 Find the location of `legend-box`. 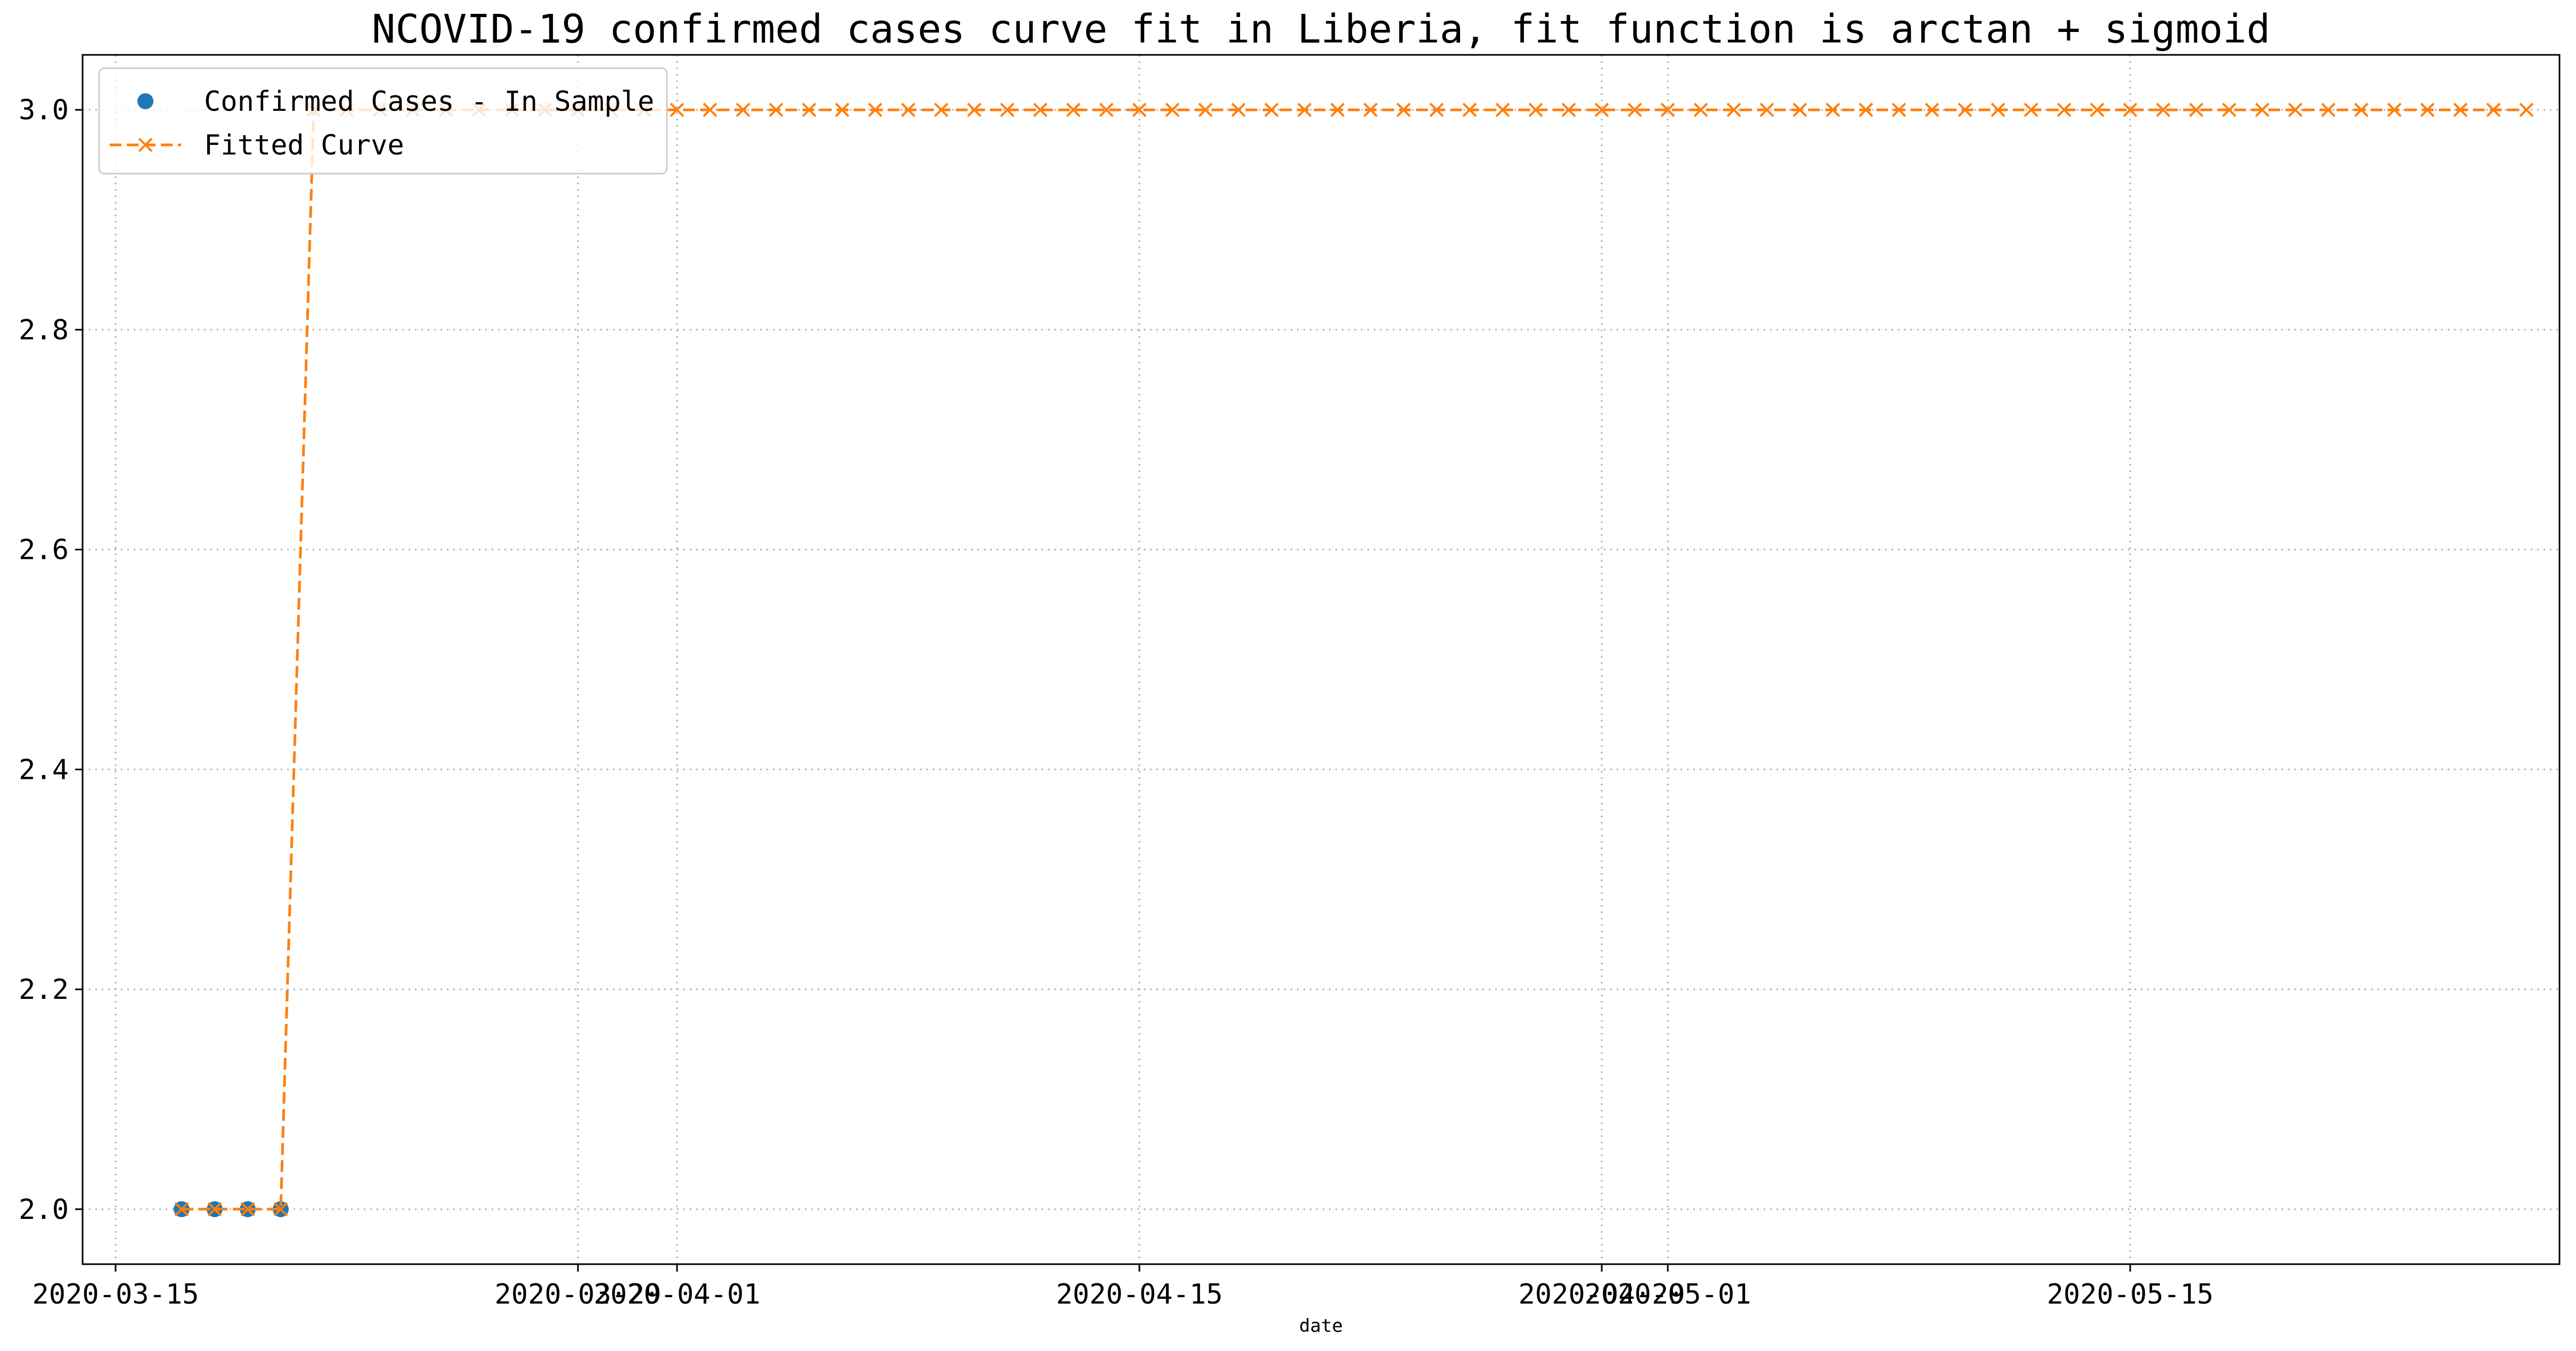

legend-box is located at coordinates (383, 121).